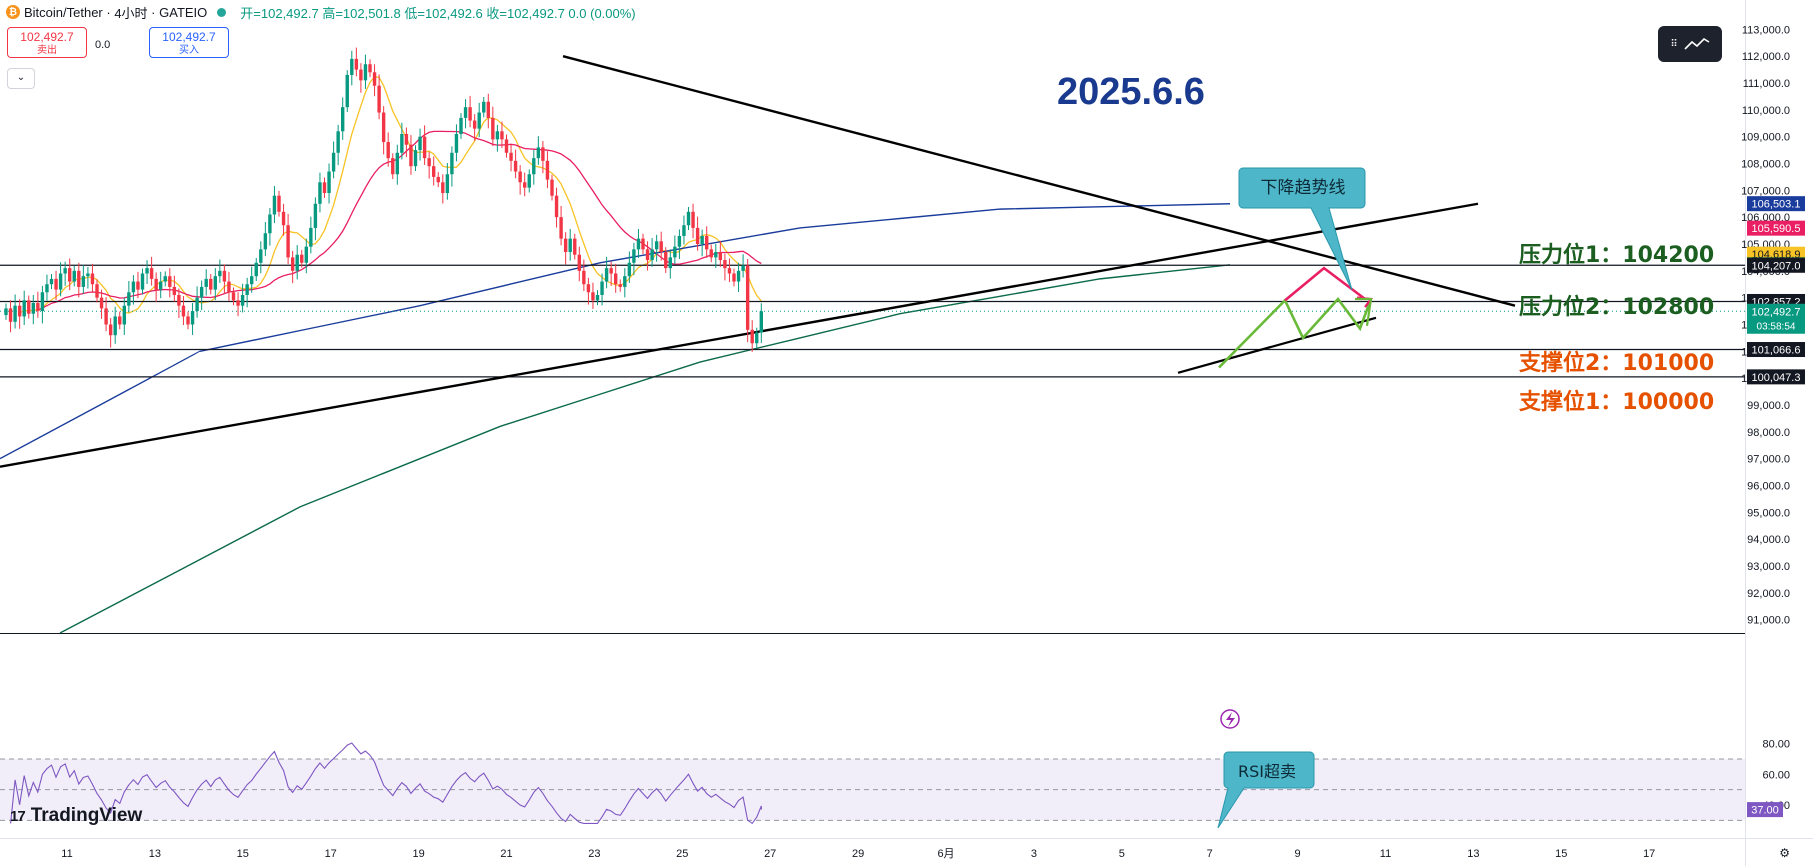 The image size is (1813, 866). I want to click on price-tag-label: 106,503.1, so click(1776, 205).